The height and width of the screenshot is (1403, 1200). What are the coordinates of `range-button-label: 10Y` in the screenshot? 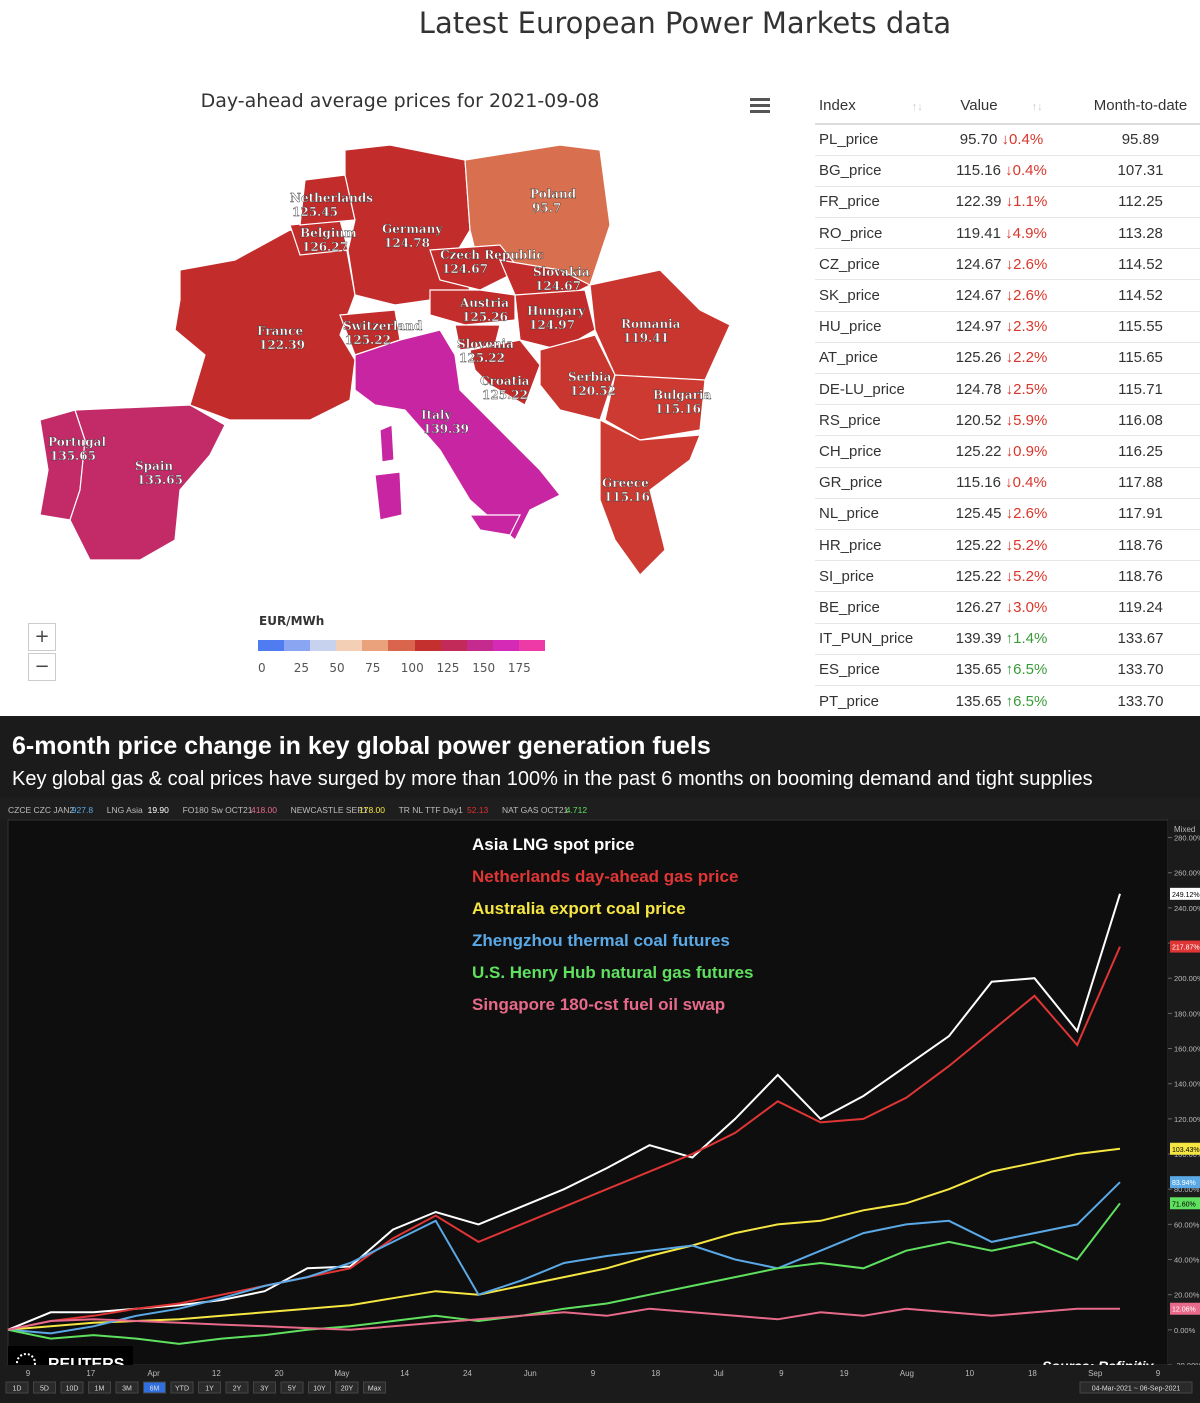 It's located at (319, 1389).